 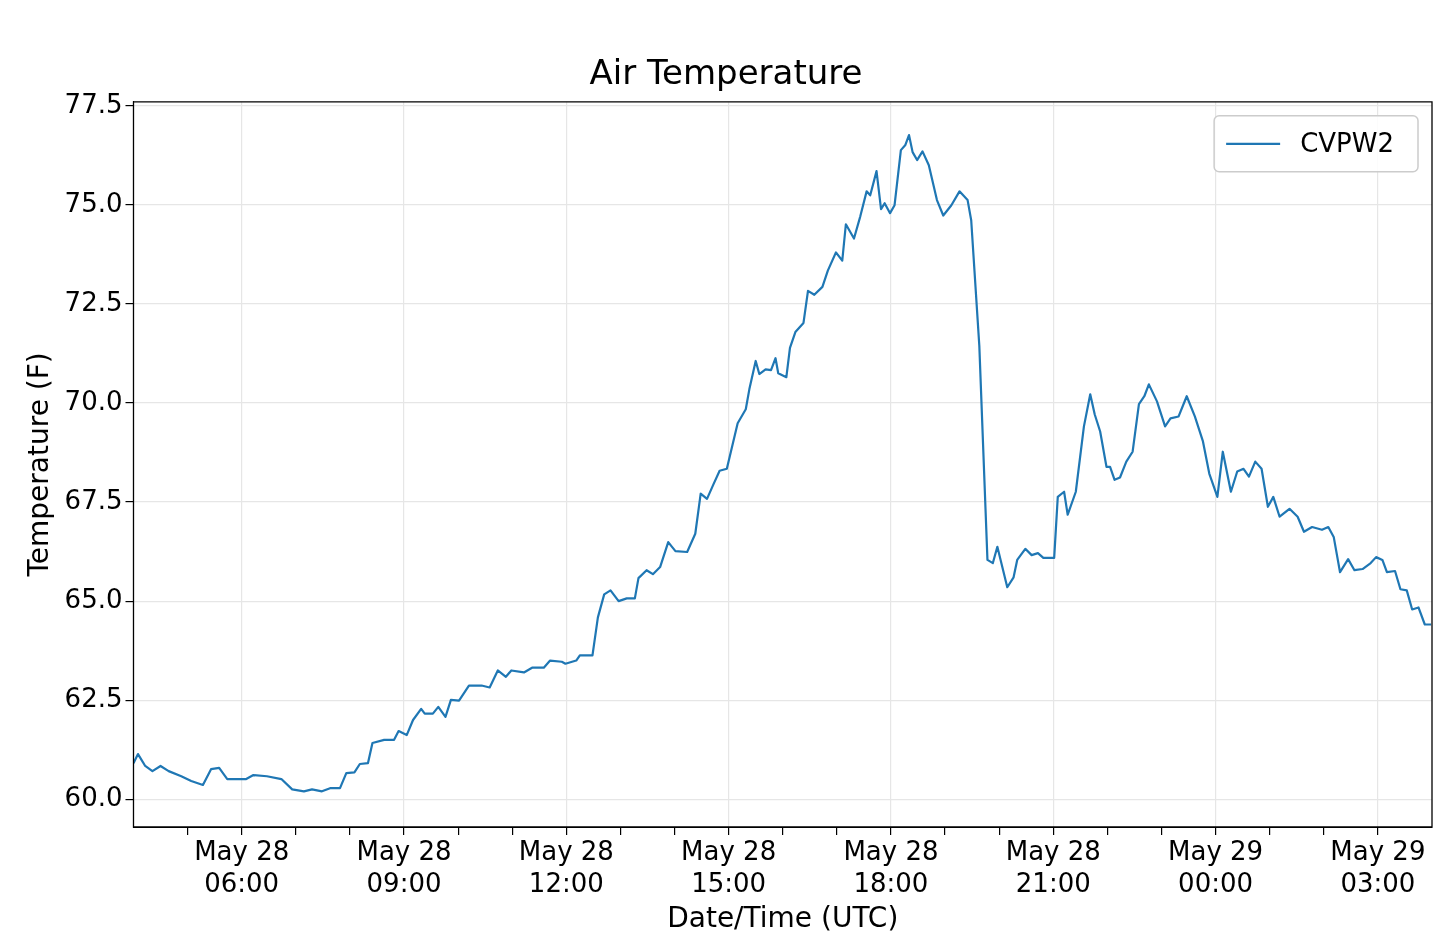 What do you see at coordinates (93, 697) in the screenshot?
I see `y-tick-label: 62.5` at bounding box center [93, 697].